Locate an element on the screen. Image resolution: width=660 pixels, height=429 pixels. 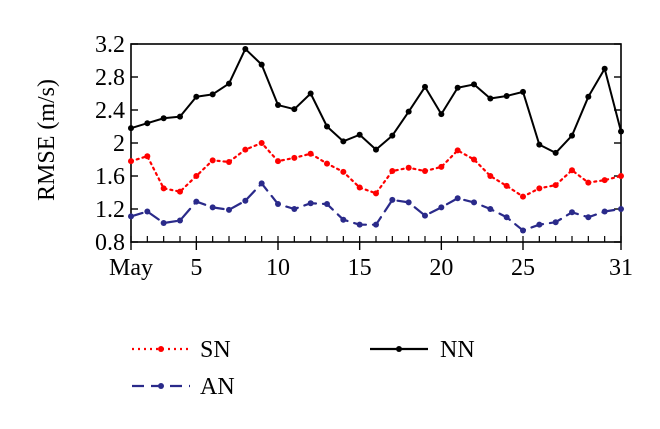
x-tick-label: 31 is located at coordinates (621, 268).